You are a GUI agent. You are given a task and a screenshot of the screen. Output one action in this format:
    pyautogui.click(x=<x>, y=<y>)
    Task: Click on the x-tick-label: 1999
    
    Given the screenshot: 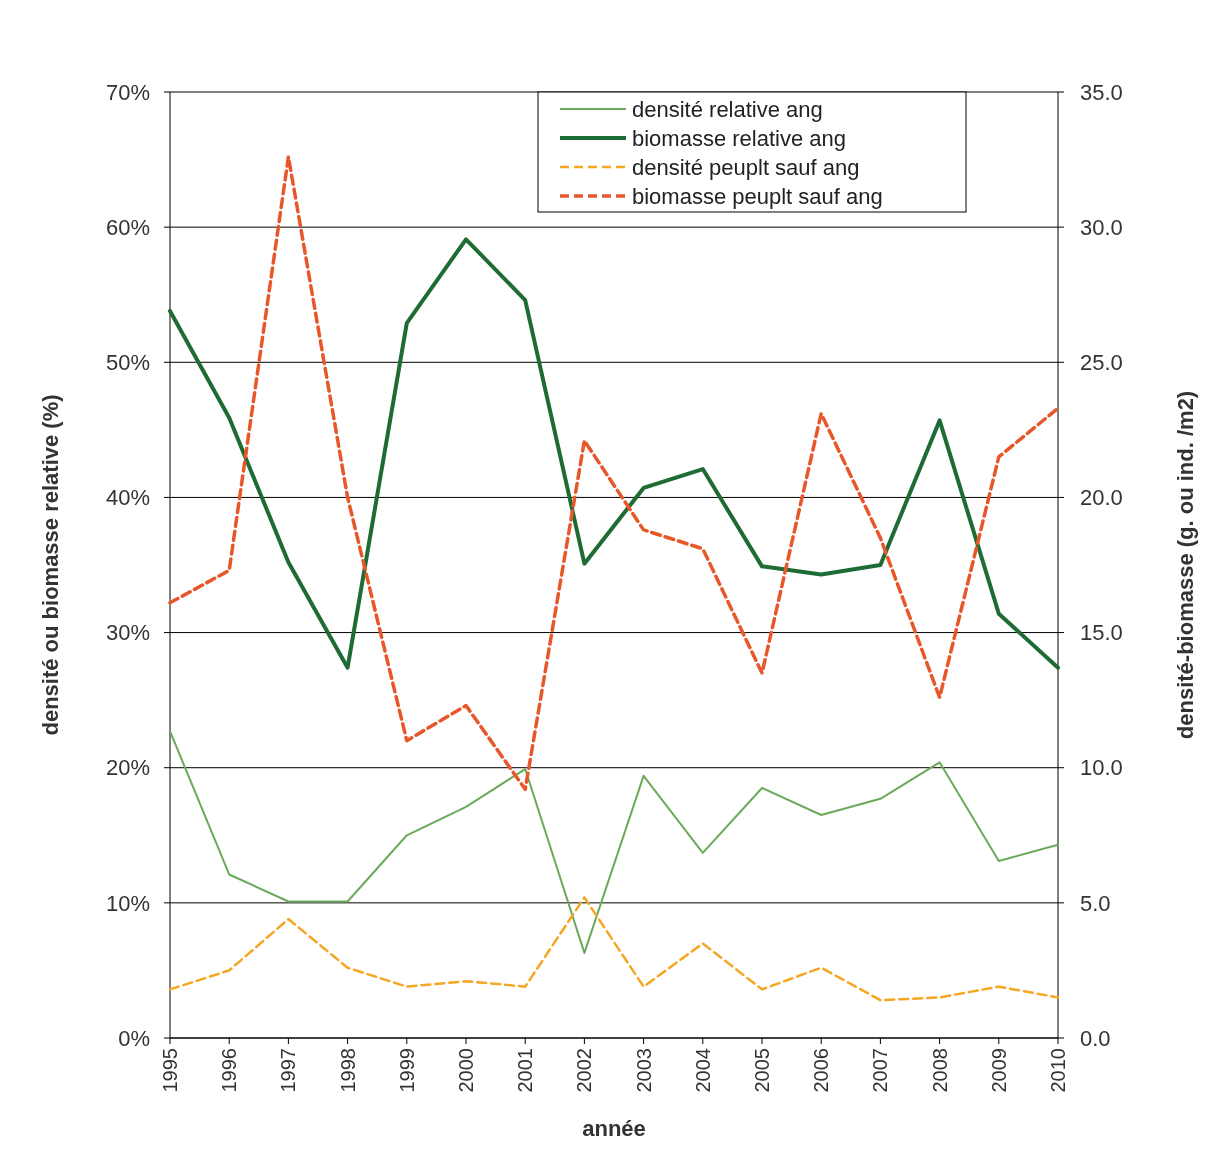 What is the action you would take?
    pyautogui.click(x=406, y=1070)
    